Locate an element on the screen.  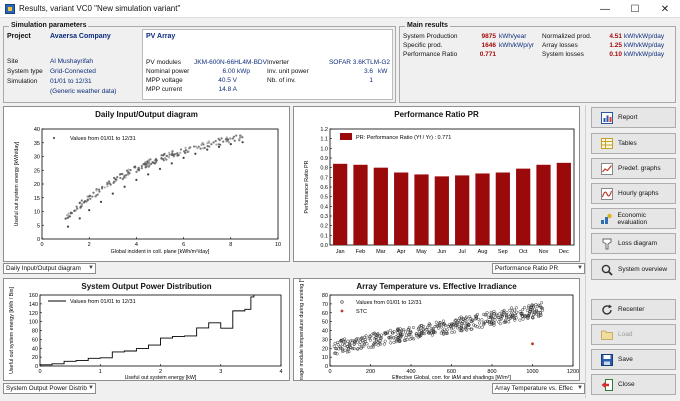
predef-graphs-button: Predef. graphs is located at coordinates (633, 168).